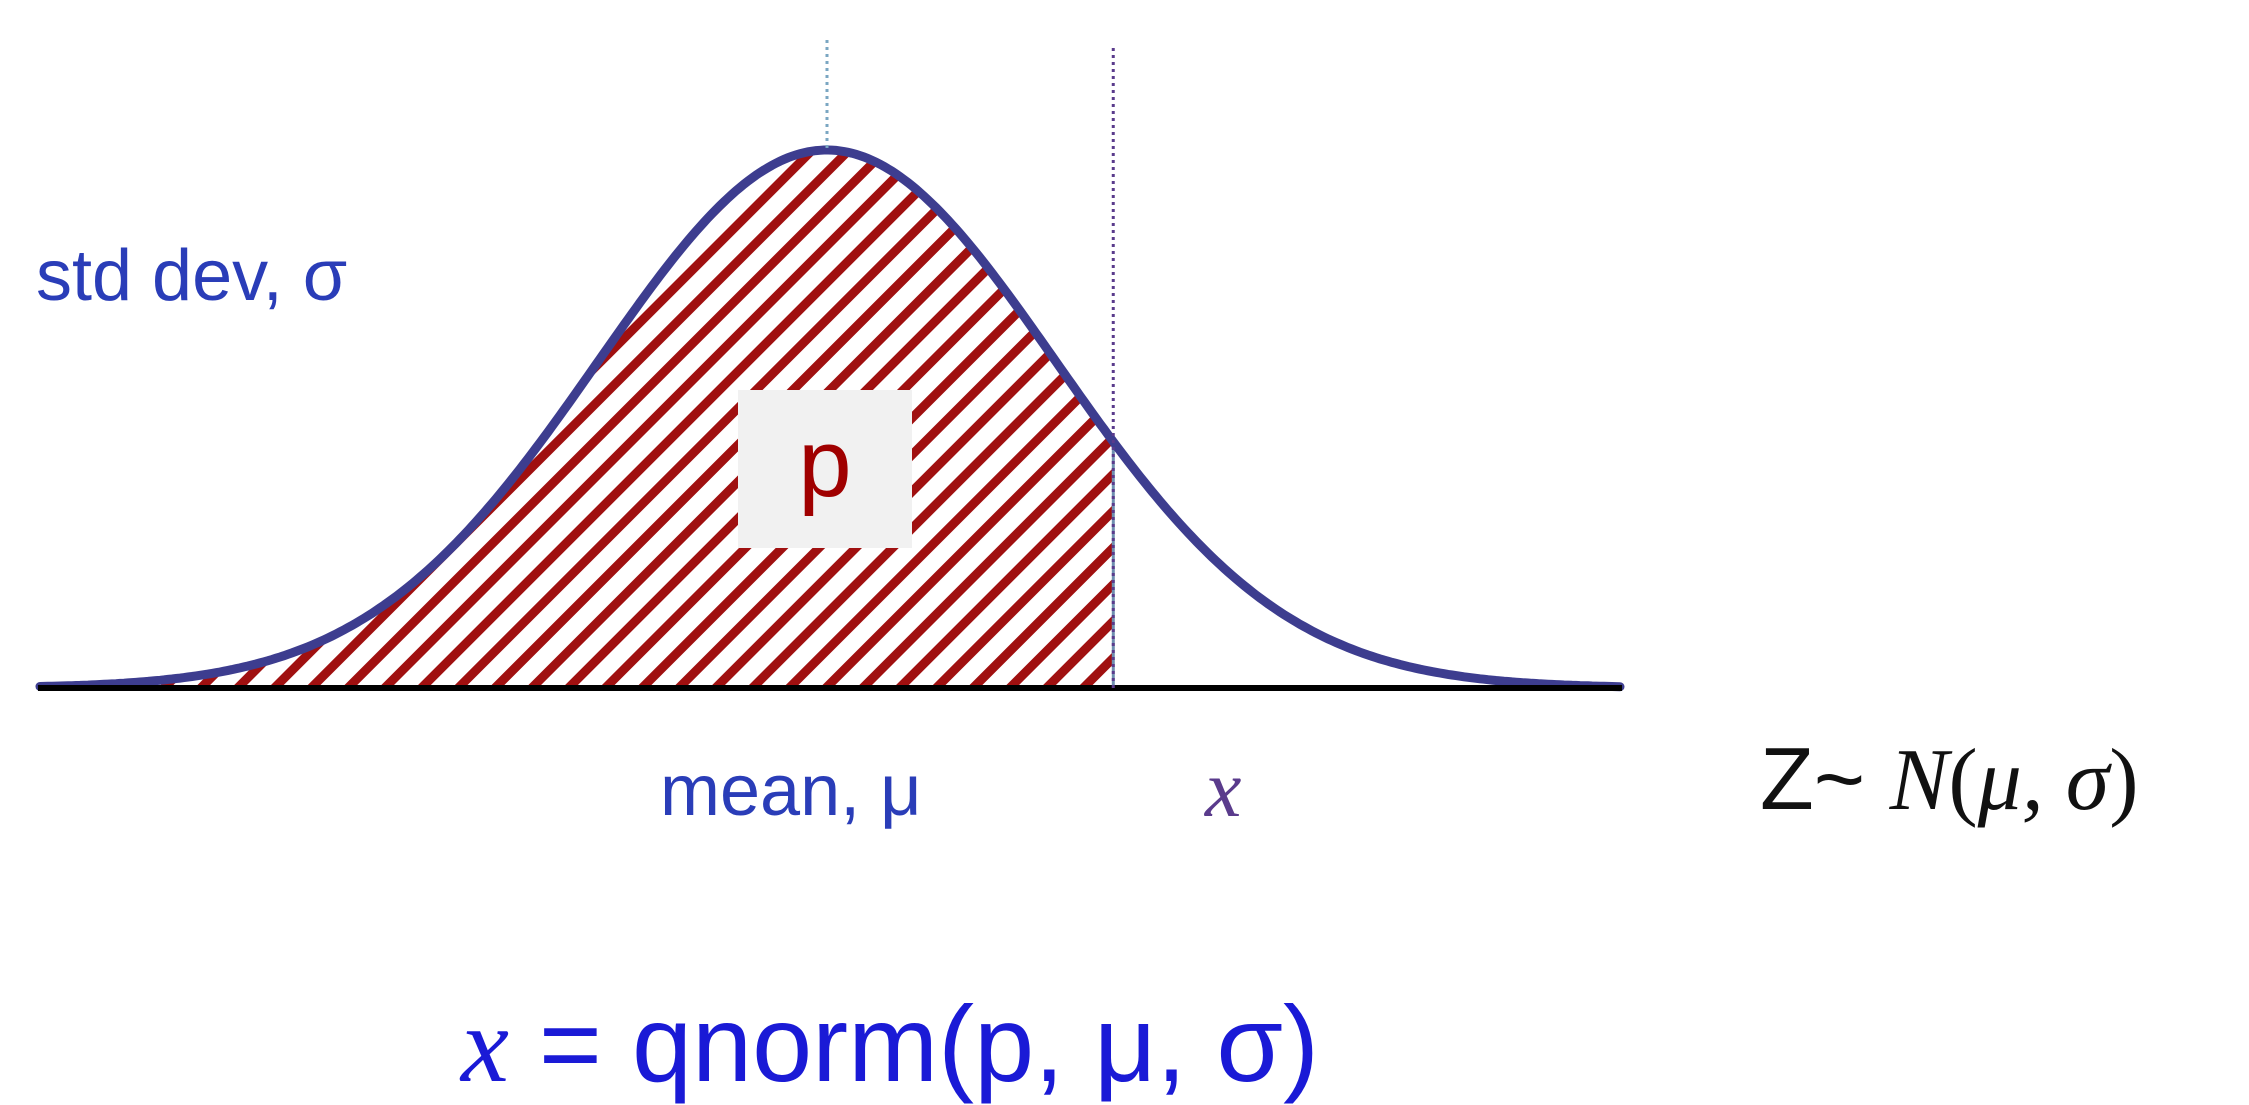  I want to click on probability-box: p, so click(825, 469).